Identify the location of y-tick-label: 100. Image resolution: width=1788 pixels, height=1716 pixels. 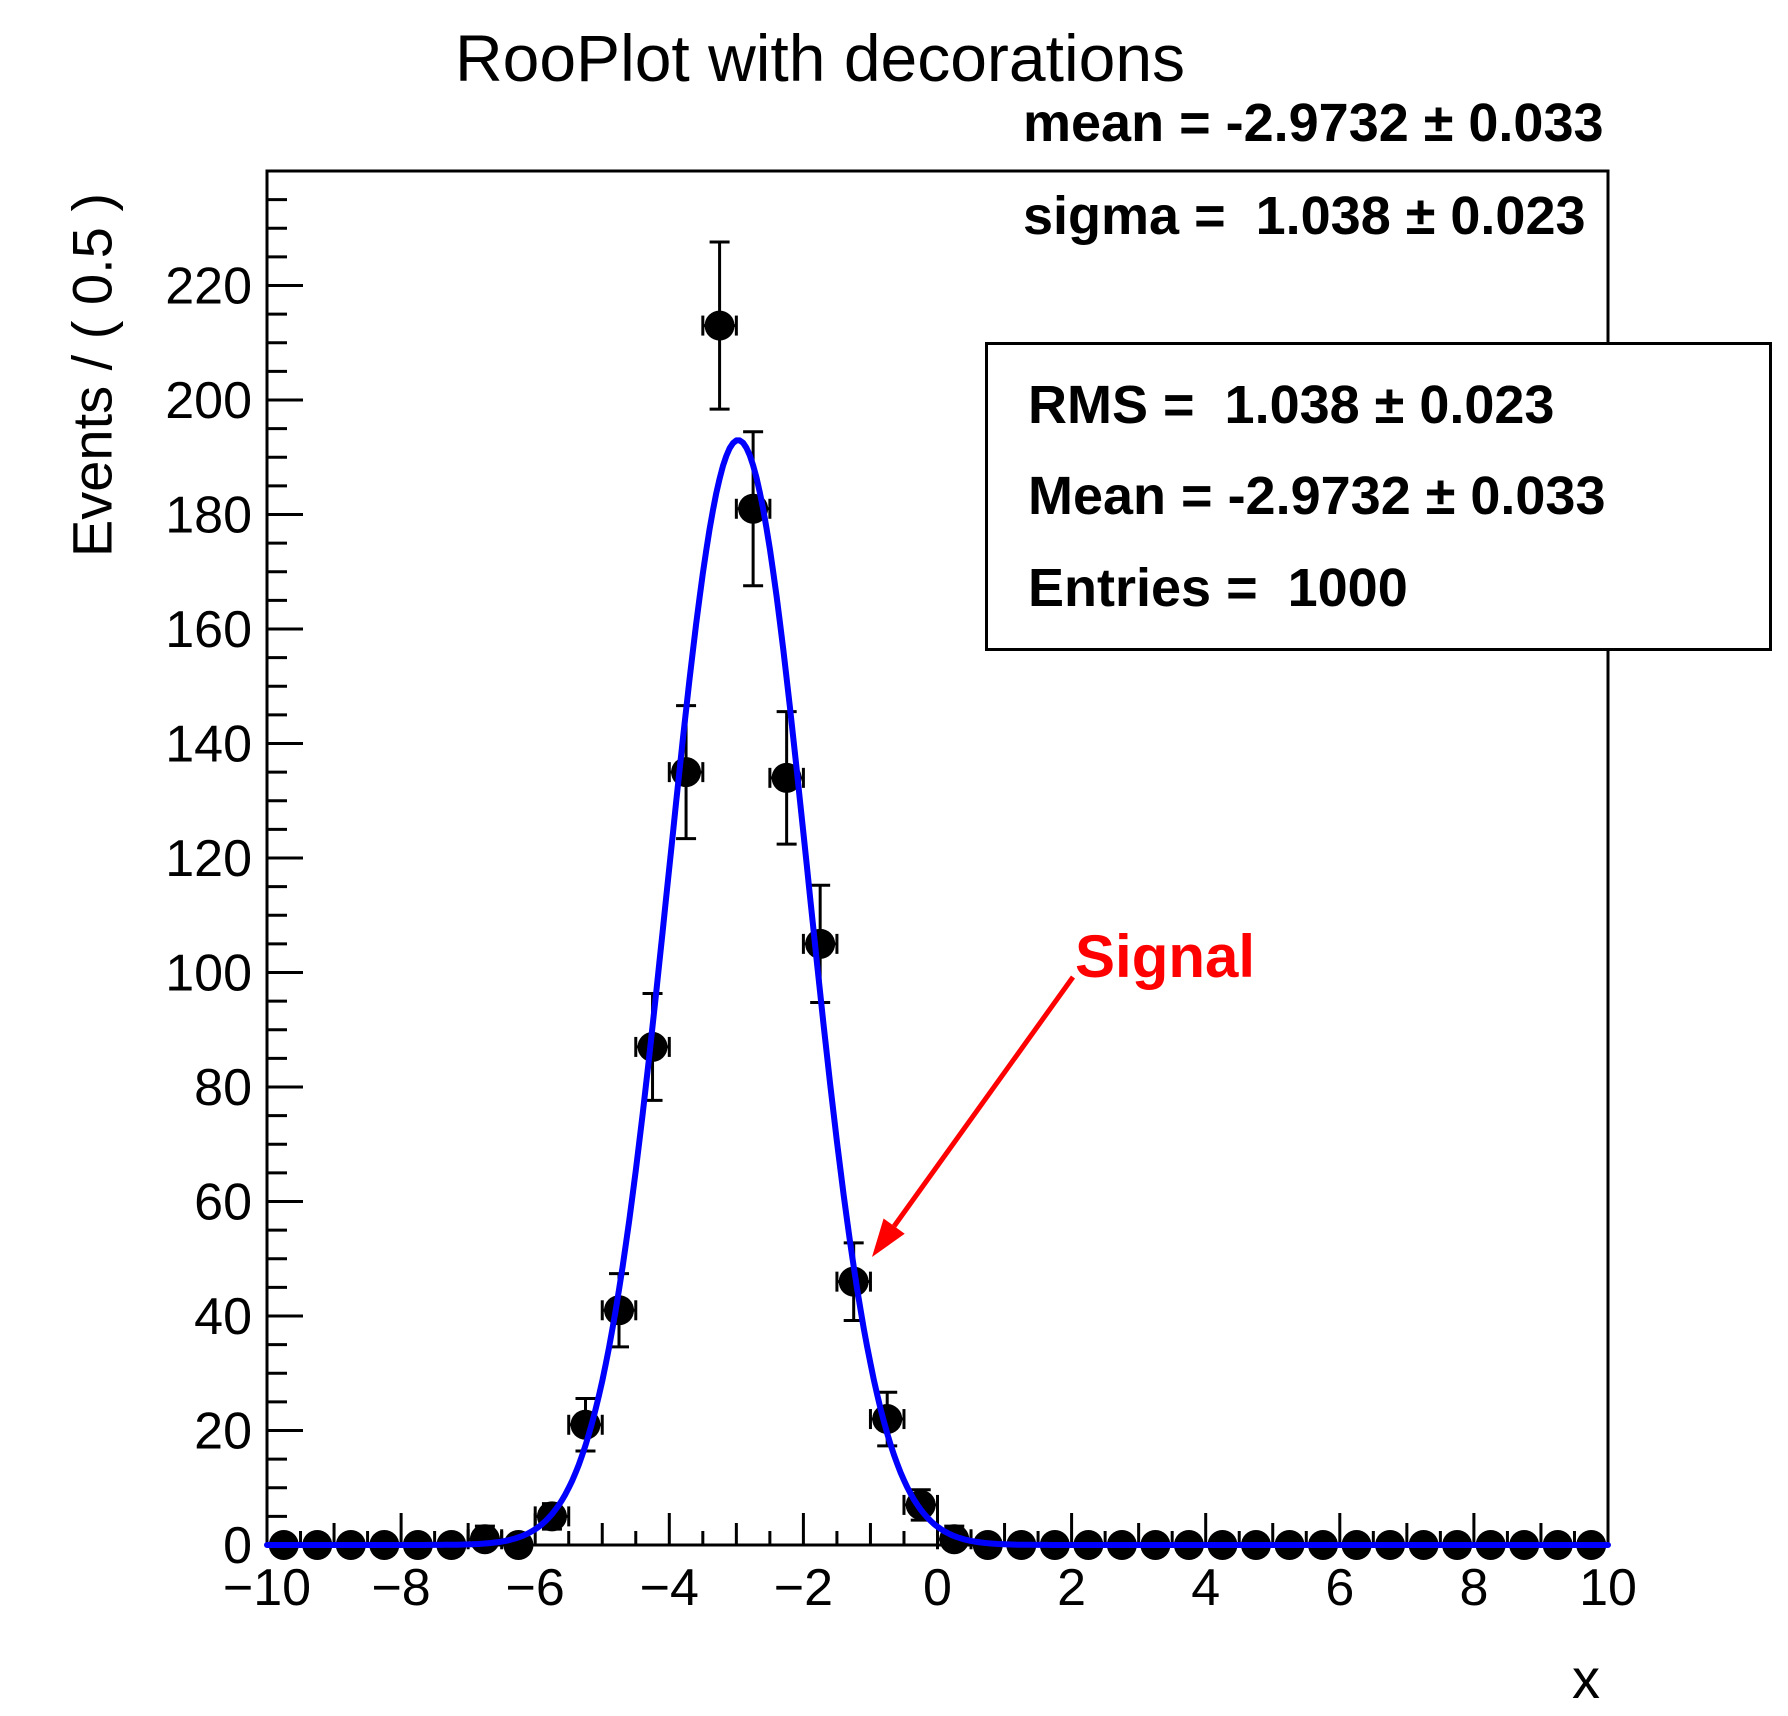
(208, 974).